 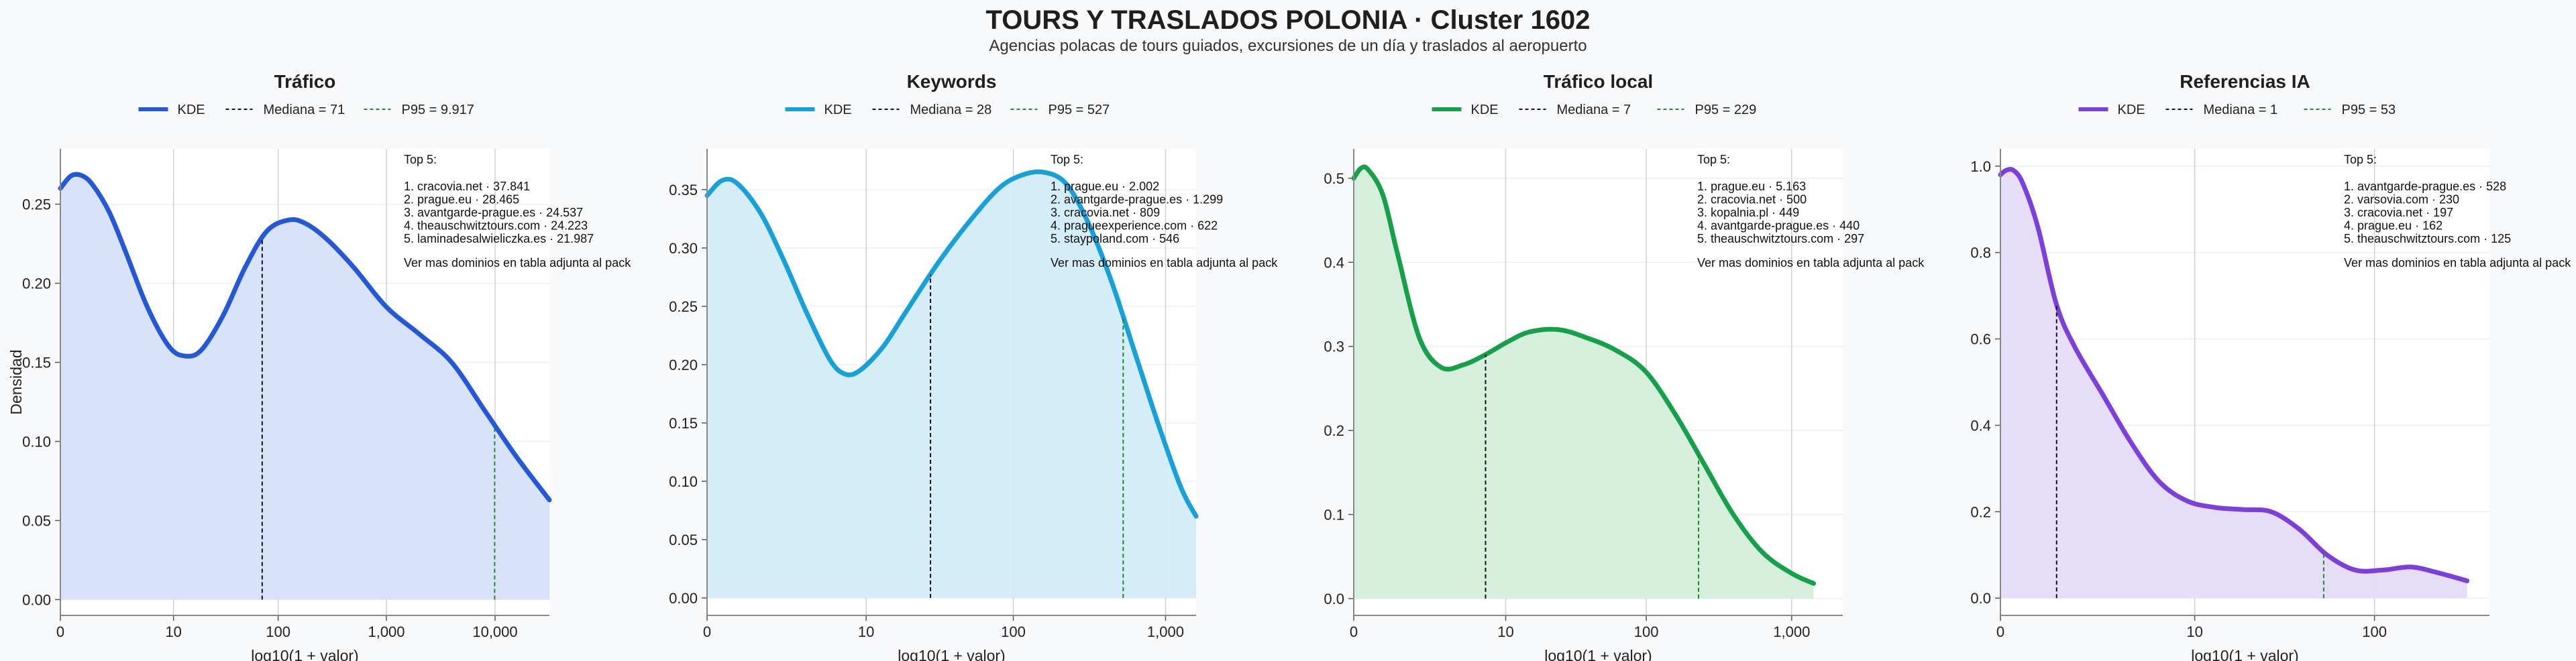 What do you see at coordinates (1748, 212) in the screenshot?
I see `top5-item: 3. kopalnia.pl · 449` at bounding box center [1748, 212].